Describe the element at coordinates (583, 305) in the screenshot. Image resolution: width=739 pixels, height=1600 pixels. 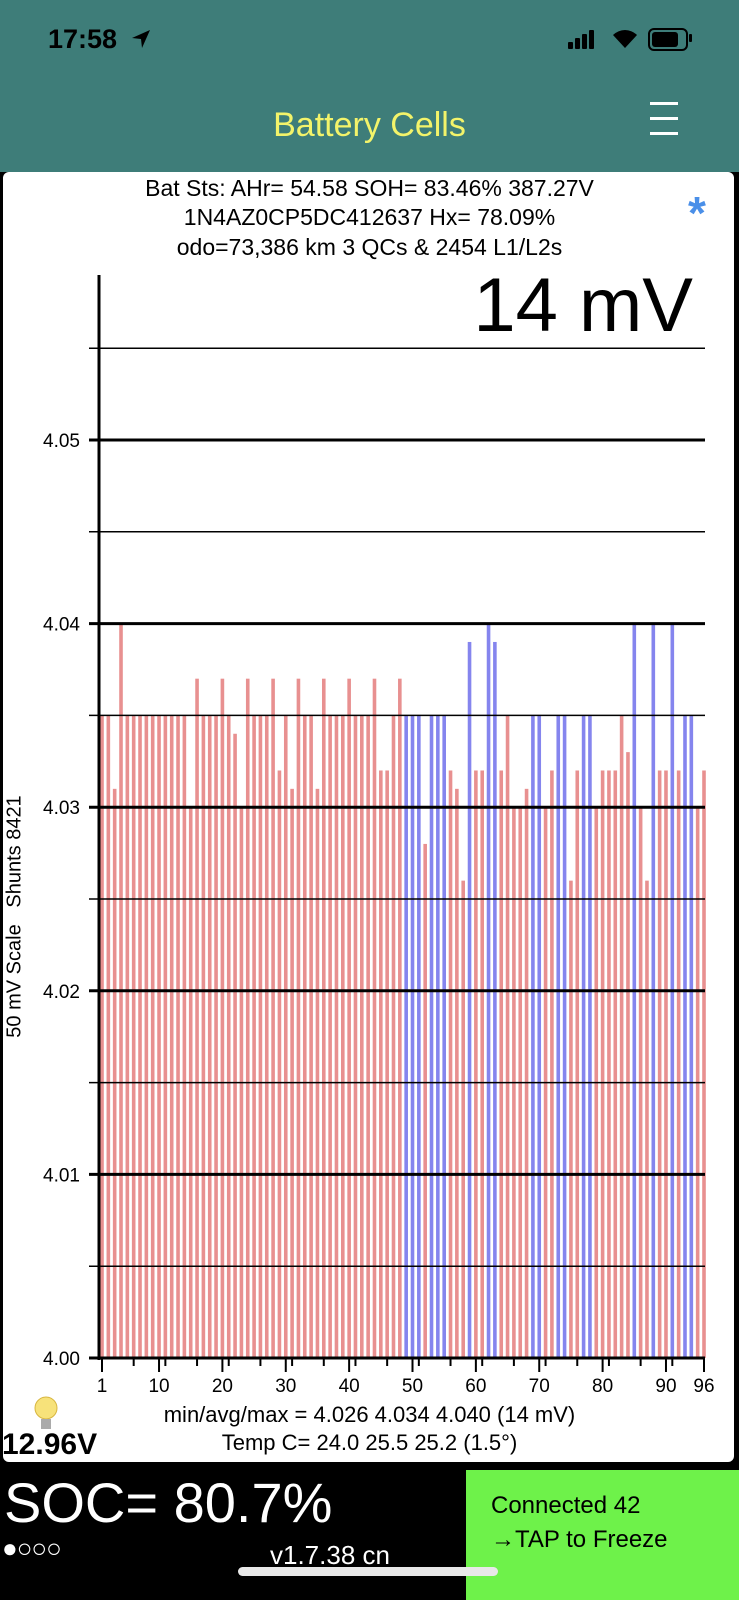
I see `cell-spread: 14 mV` at that location.